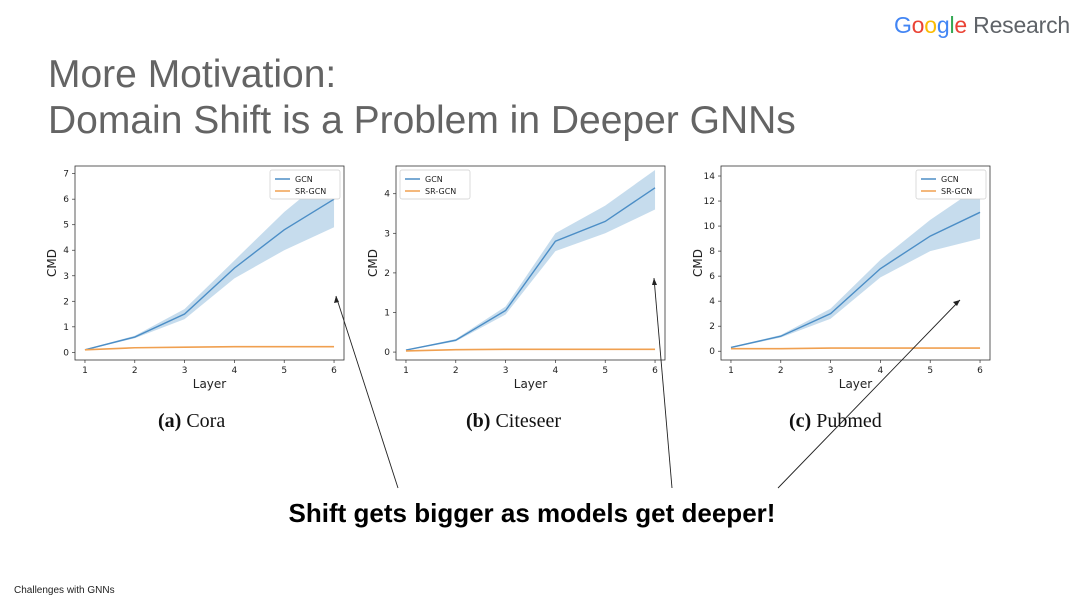 This screenshot has width=1080, height=608. Describe the element at coordinates (800, 421) in the screenshot. I see `caption-pubmed-prefix: (c)` at that location.